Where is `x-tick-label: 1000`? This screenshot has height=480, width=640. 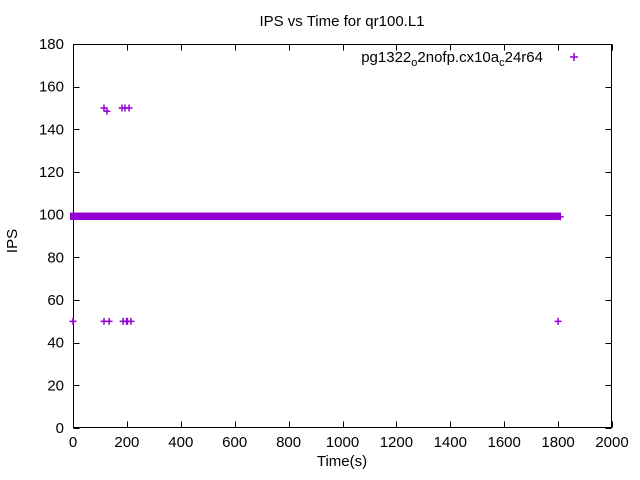
x-tick-label: 1000 is located at coordinates (342, 442).